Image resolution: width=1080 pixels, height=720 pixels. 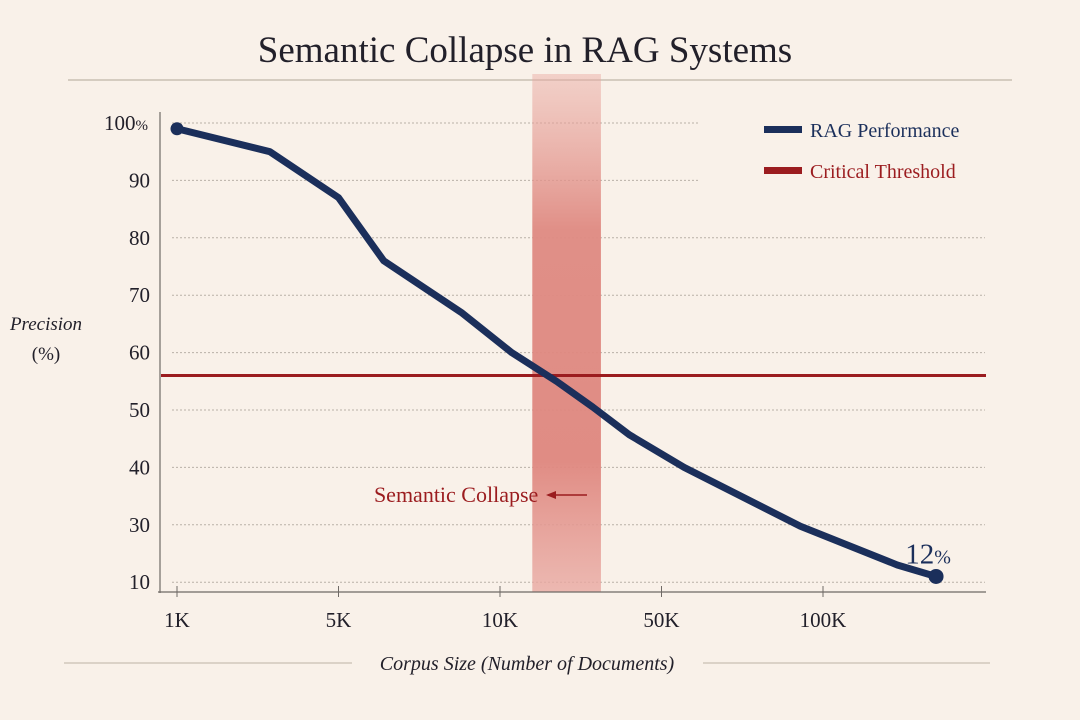 What do you see at coordinates (783, 170) in the screenshot?
I see `legend-swatch-threshold` at bounding box center [783, 170].